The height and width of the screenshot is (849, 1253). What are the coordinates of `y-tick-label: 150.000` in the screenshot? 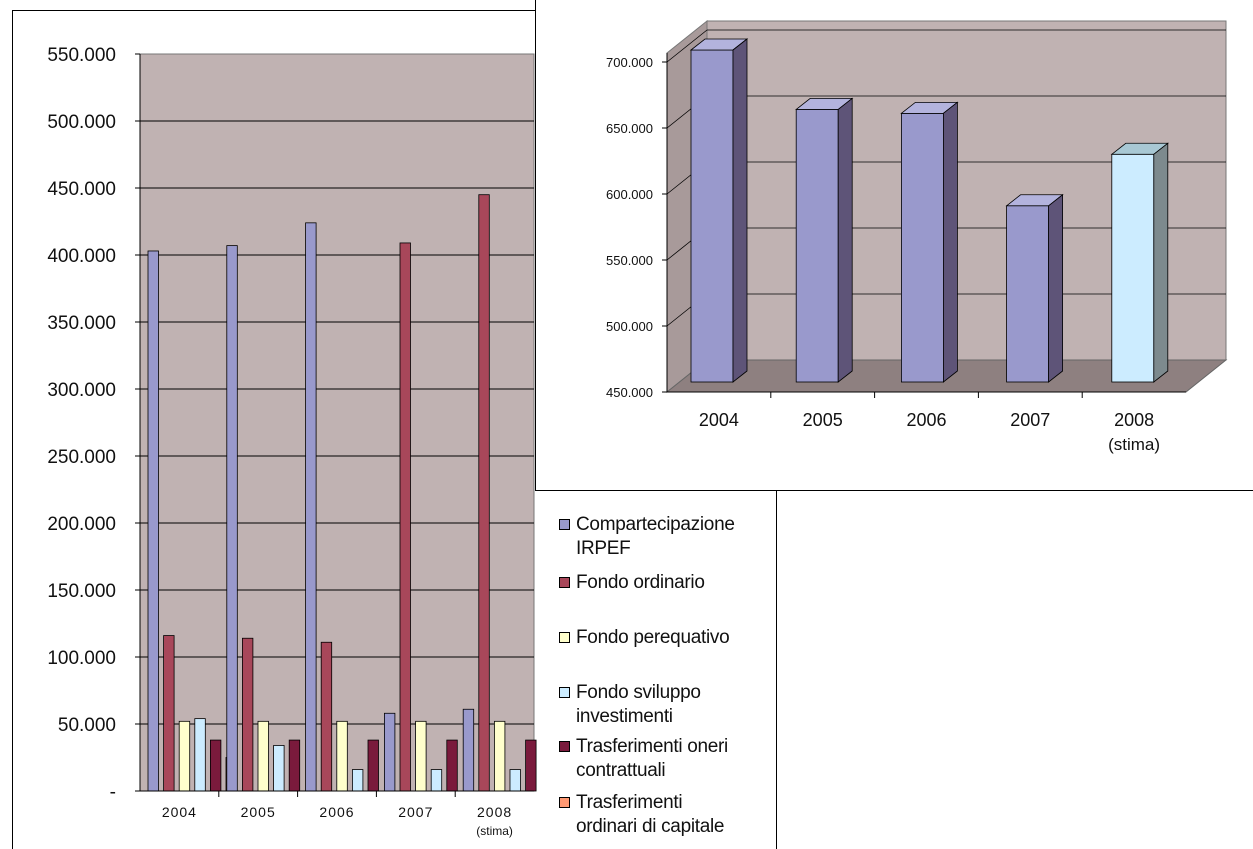 It's located at (81, 591).